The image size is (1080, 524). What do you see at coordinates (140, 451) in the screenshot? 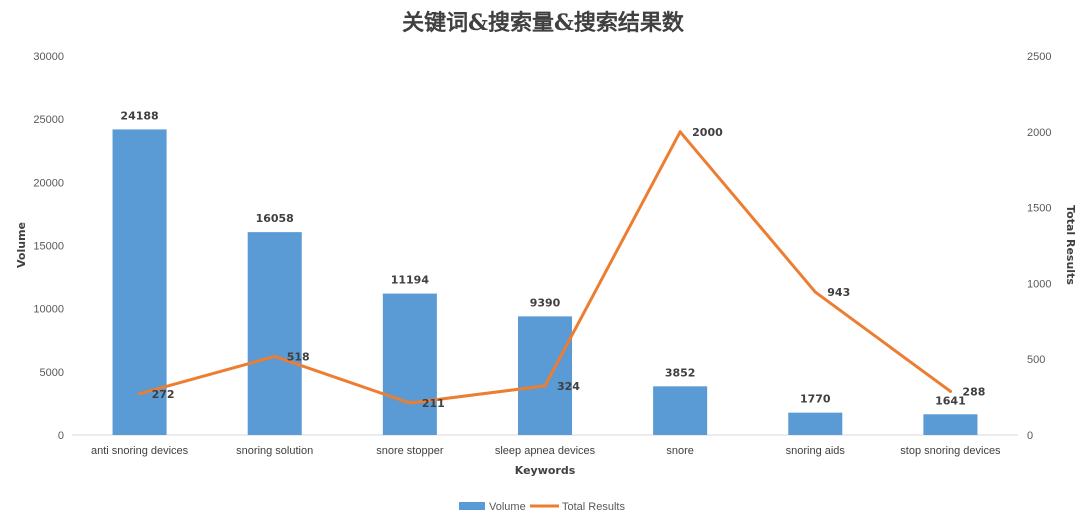
I see `x-category-label: anti snoring devices` at bounding box center [140, 451].